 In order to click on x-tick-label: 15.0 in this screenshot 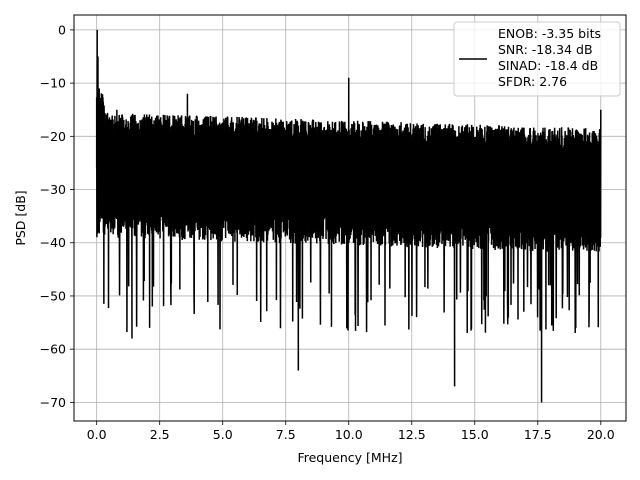, I will do `click(475, 434)`.